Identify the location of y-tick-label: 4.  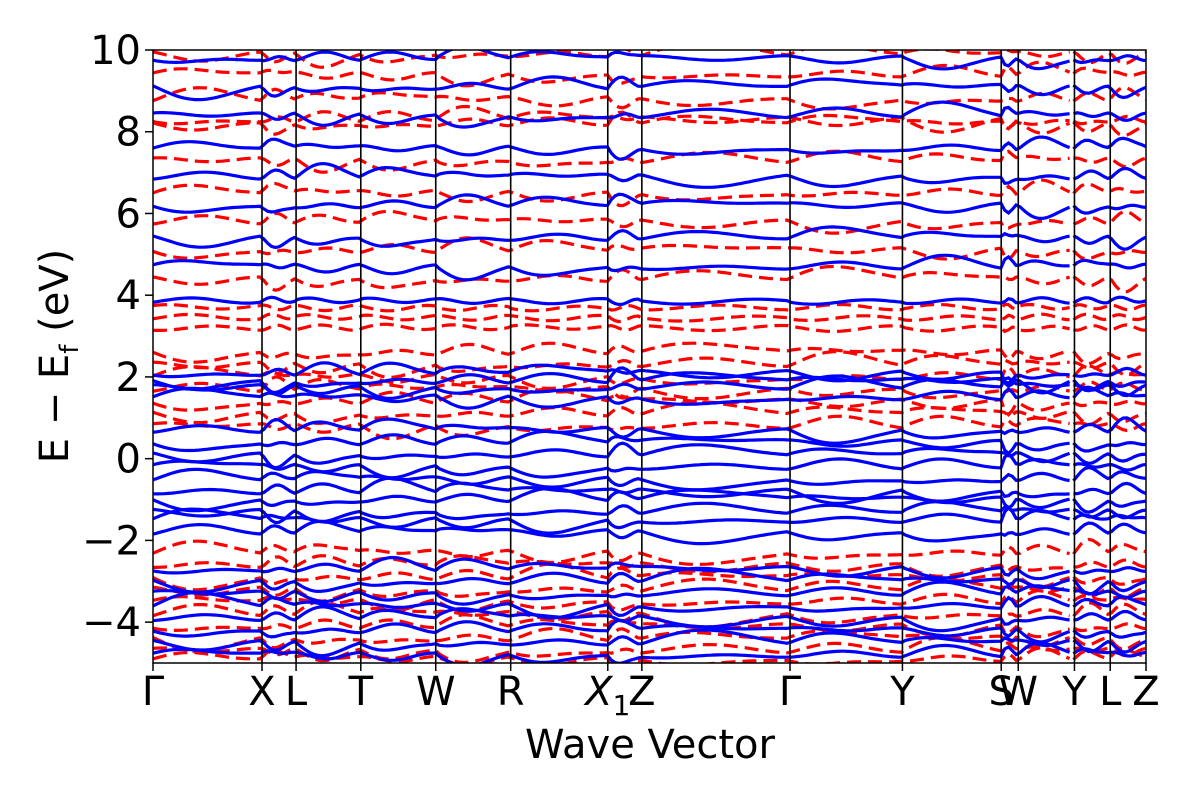
(128, 296).